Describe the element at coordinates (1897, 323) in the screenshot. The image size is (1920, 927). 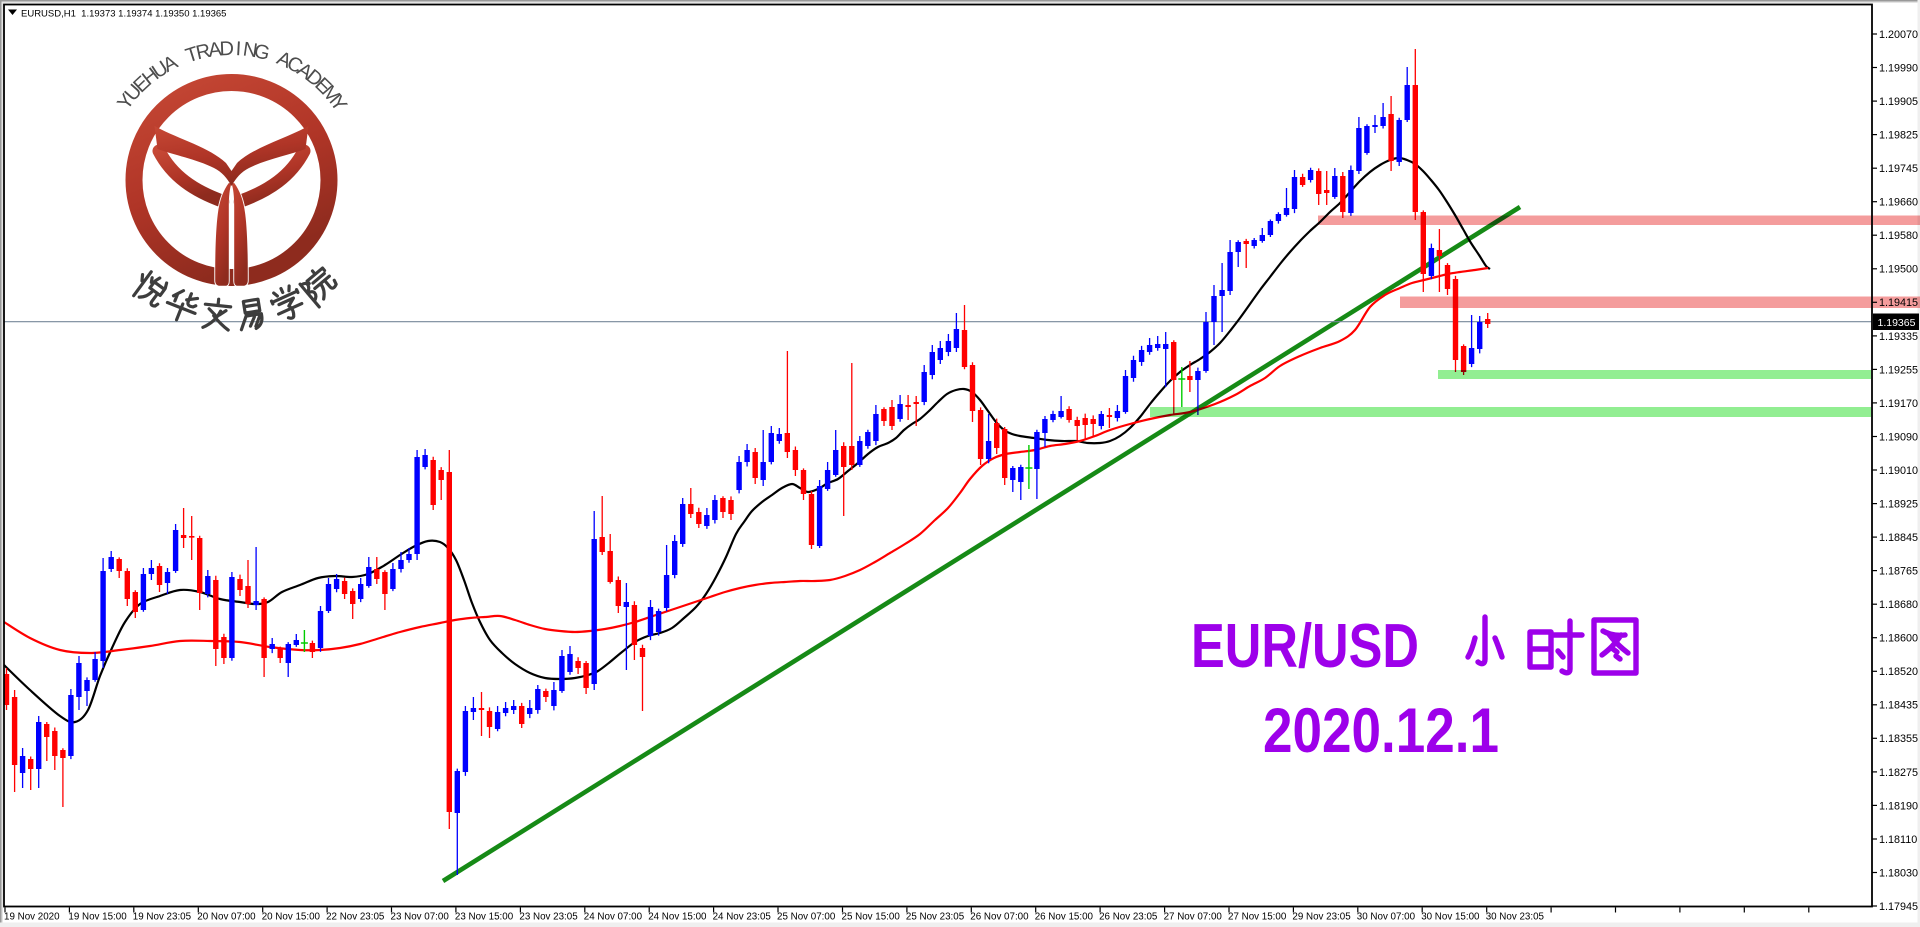
I see `svg-text: 1.19365` at that location.